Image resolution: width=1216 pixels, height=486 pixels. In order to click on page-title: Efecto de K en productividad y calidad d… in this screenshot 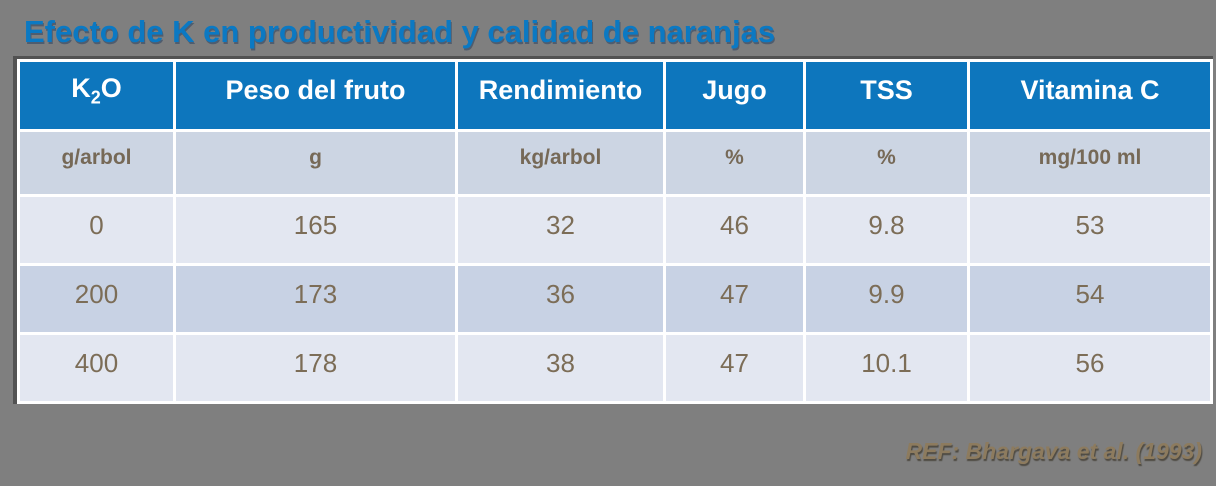, I will do `click(400, 31)`.